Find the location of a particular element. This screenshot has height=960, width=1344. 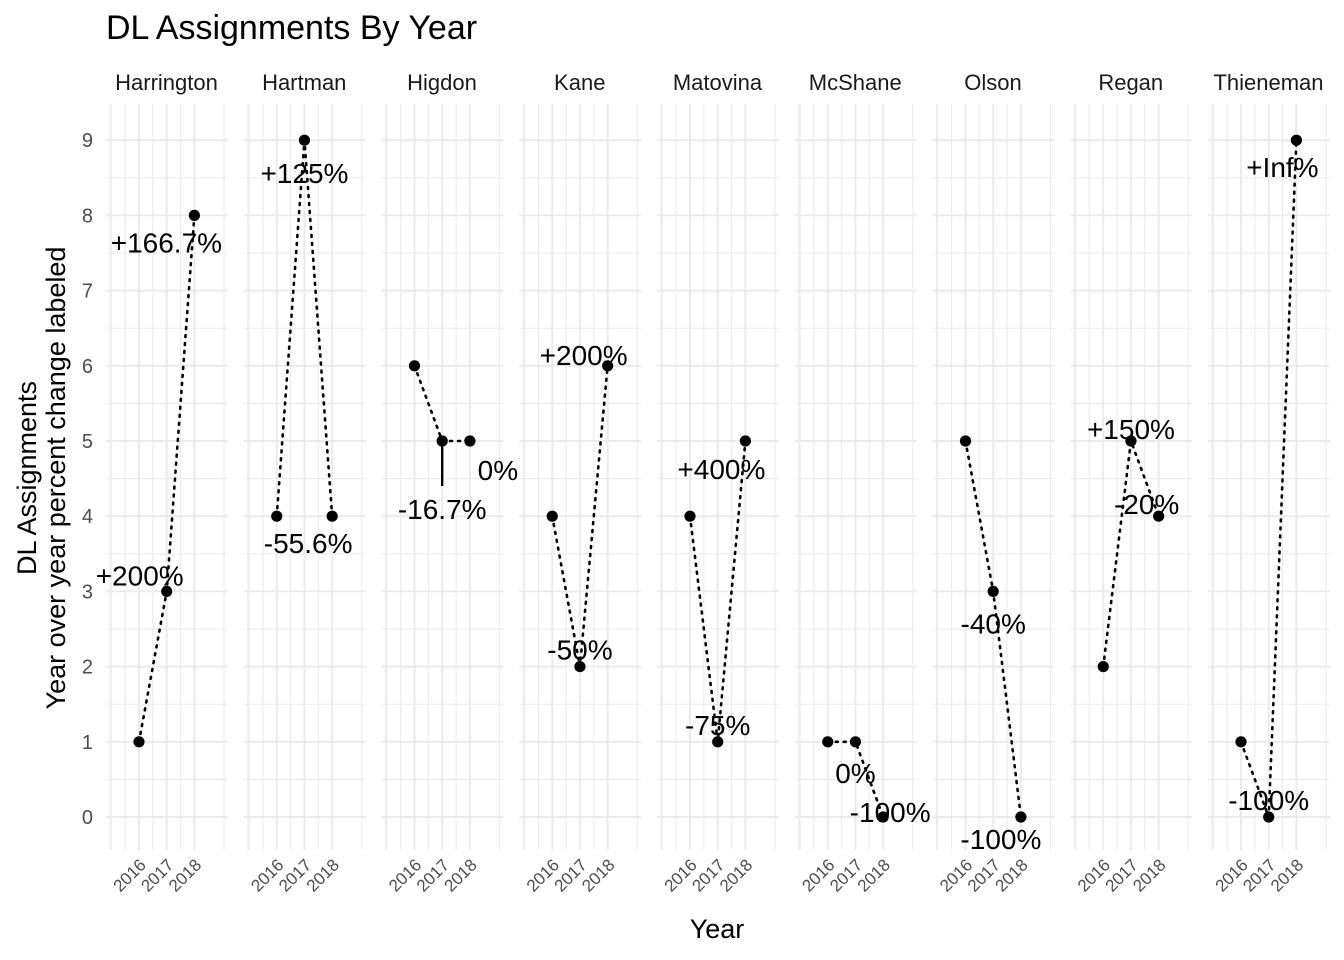

y-tick-label: 1 is located at coordinates (87, 743).